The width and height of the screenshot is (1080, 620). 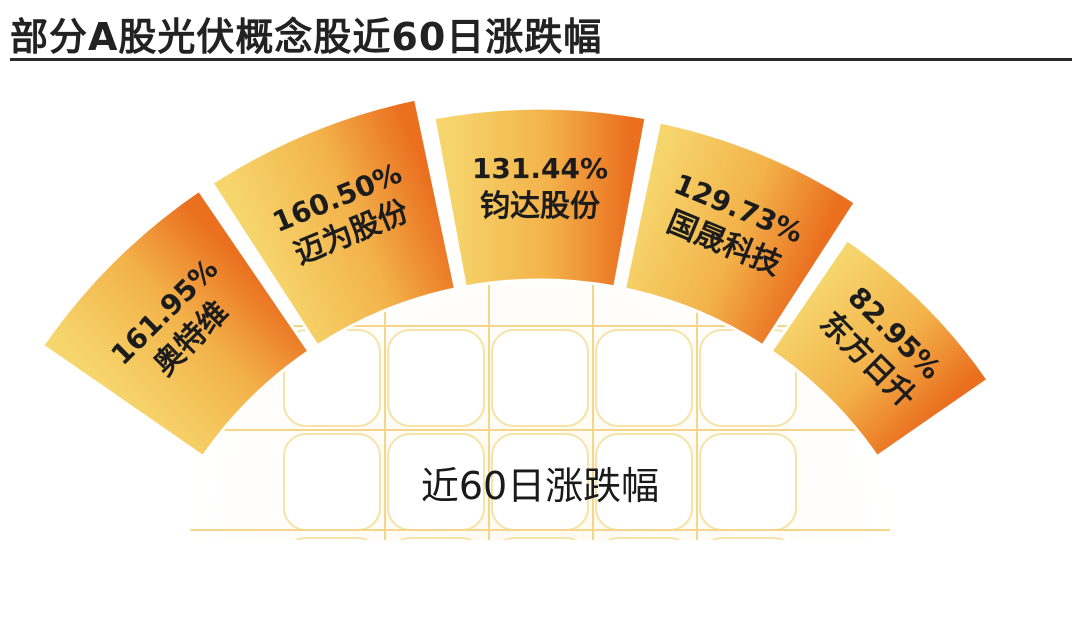 What do you see at coordinates (541, 59) in the screenshot?
I see `title-rule` at bounding box center [541, 59].